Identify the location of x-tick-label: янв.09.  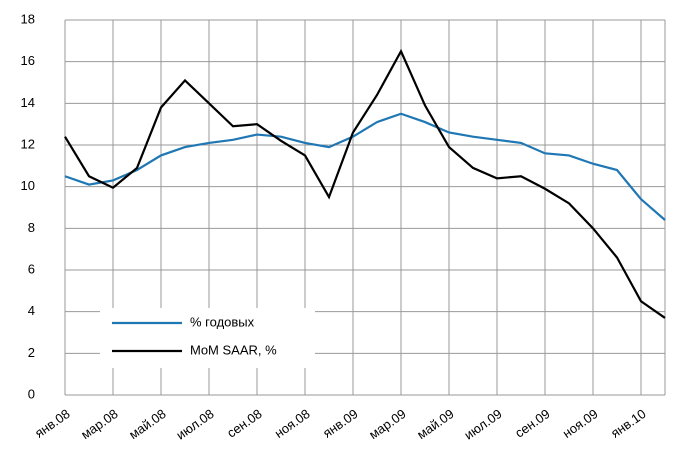
(340, 423).